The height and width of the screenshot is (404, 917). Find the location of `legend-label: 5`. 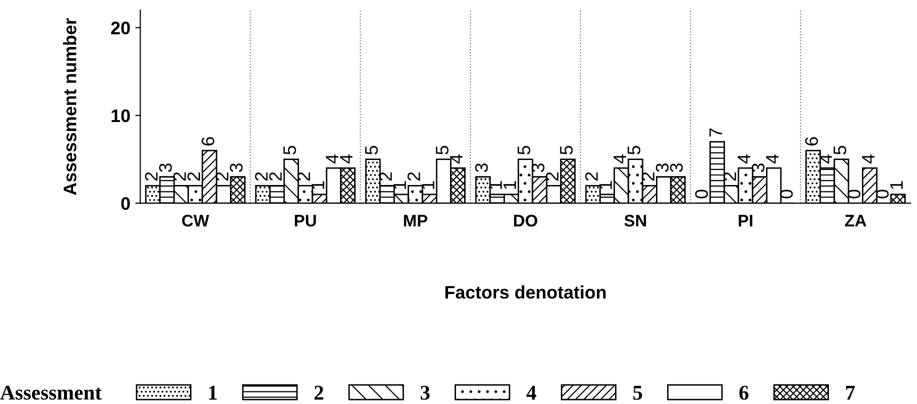

legend-label: 5 is located at coordinates (637, 393).